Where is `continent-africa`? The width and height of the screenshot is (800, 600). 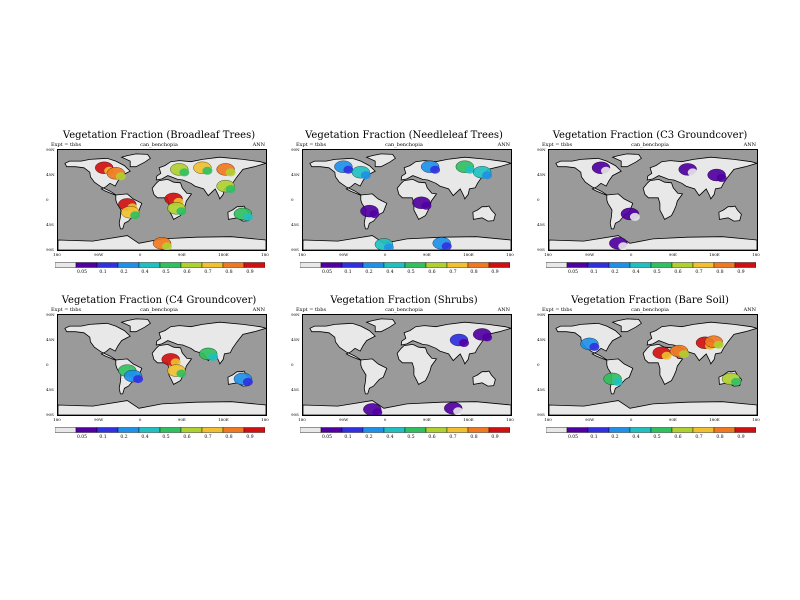 continent-africa is located at coordinates (417, 364).